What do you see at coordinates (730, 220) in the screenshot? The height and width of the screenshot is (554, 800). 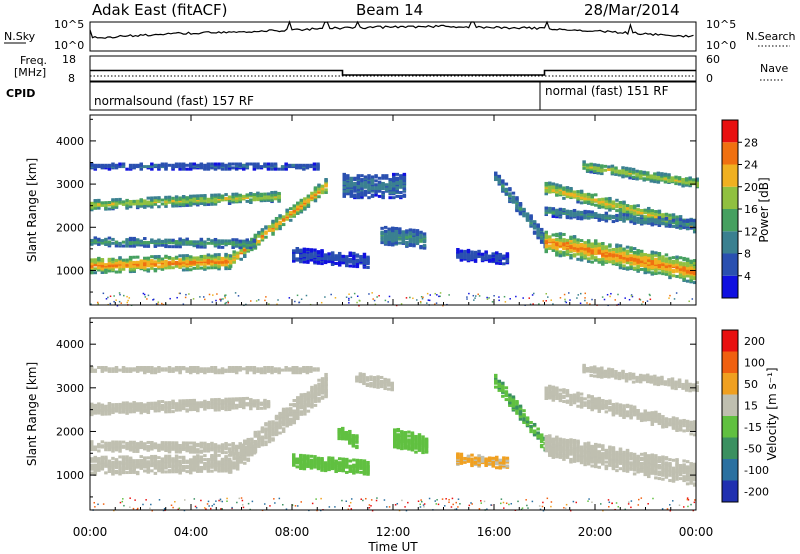 I see `colorbar-swatch` at bounding box center [730, 220].